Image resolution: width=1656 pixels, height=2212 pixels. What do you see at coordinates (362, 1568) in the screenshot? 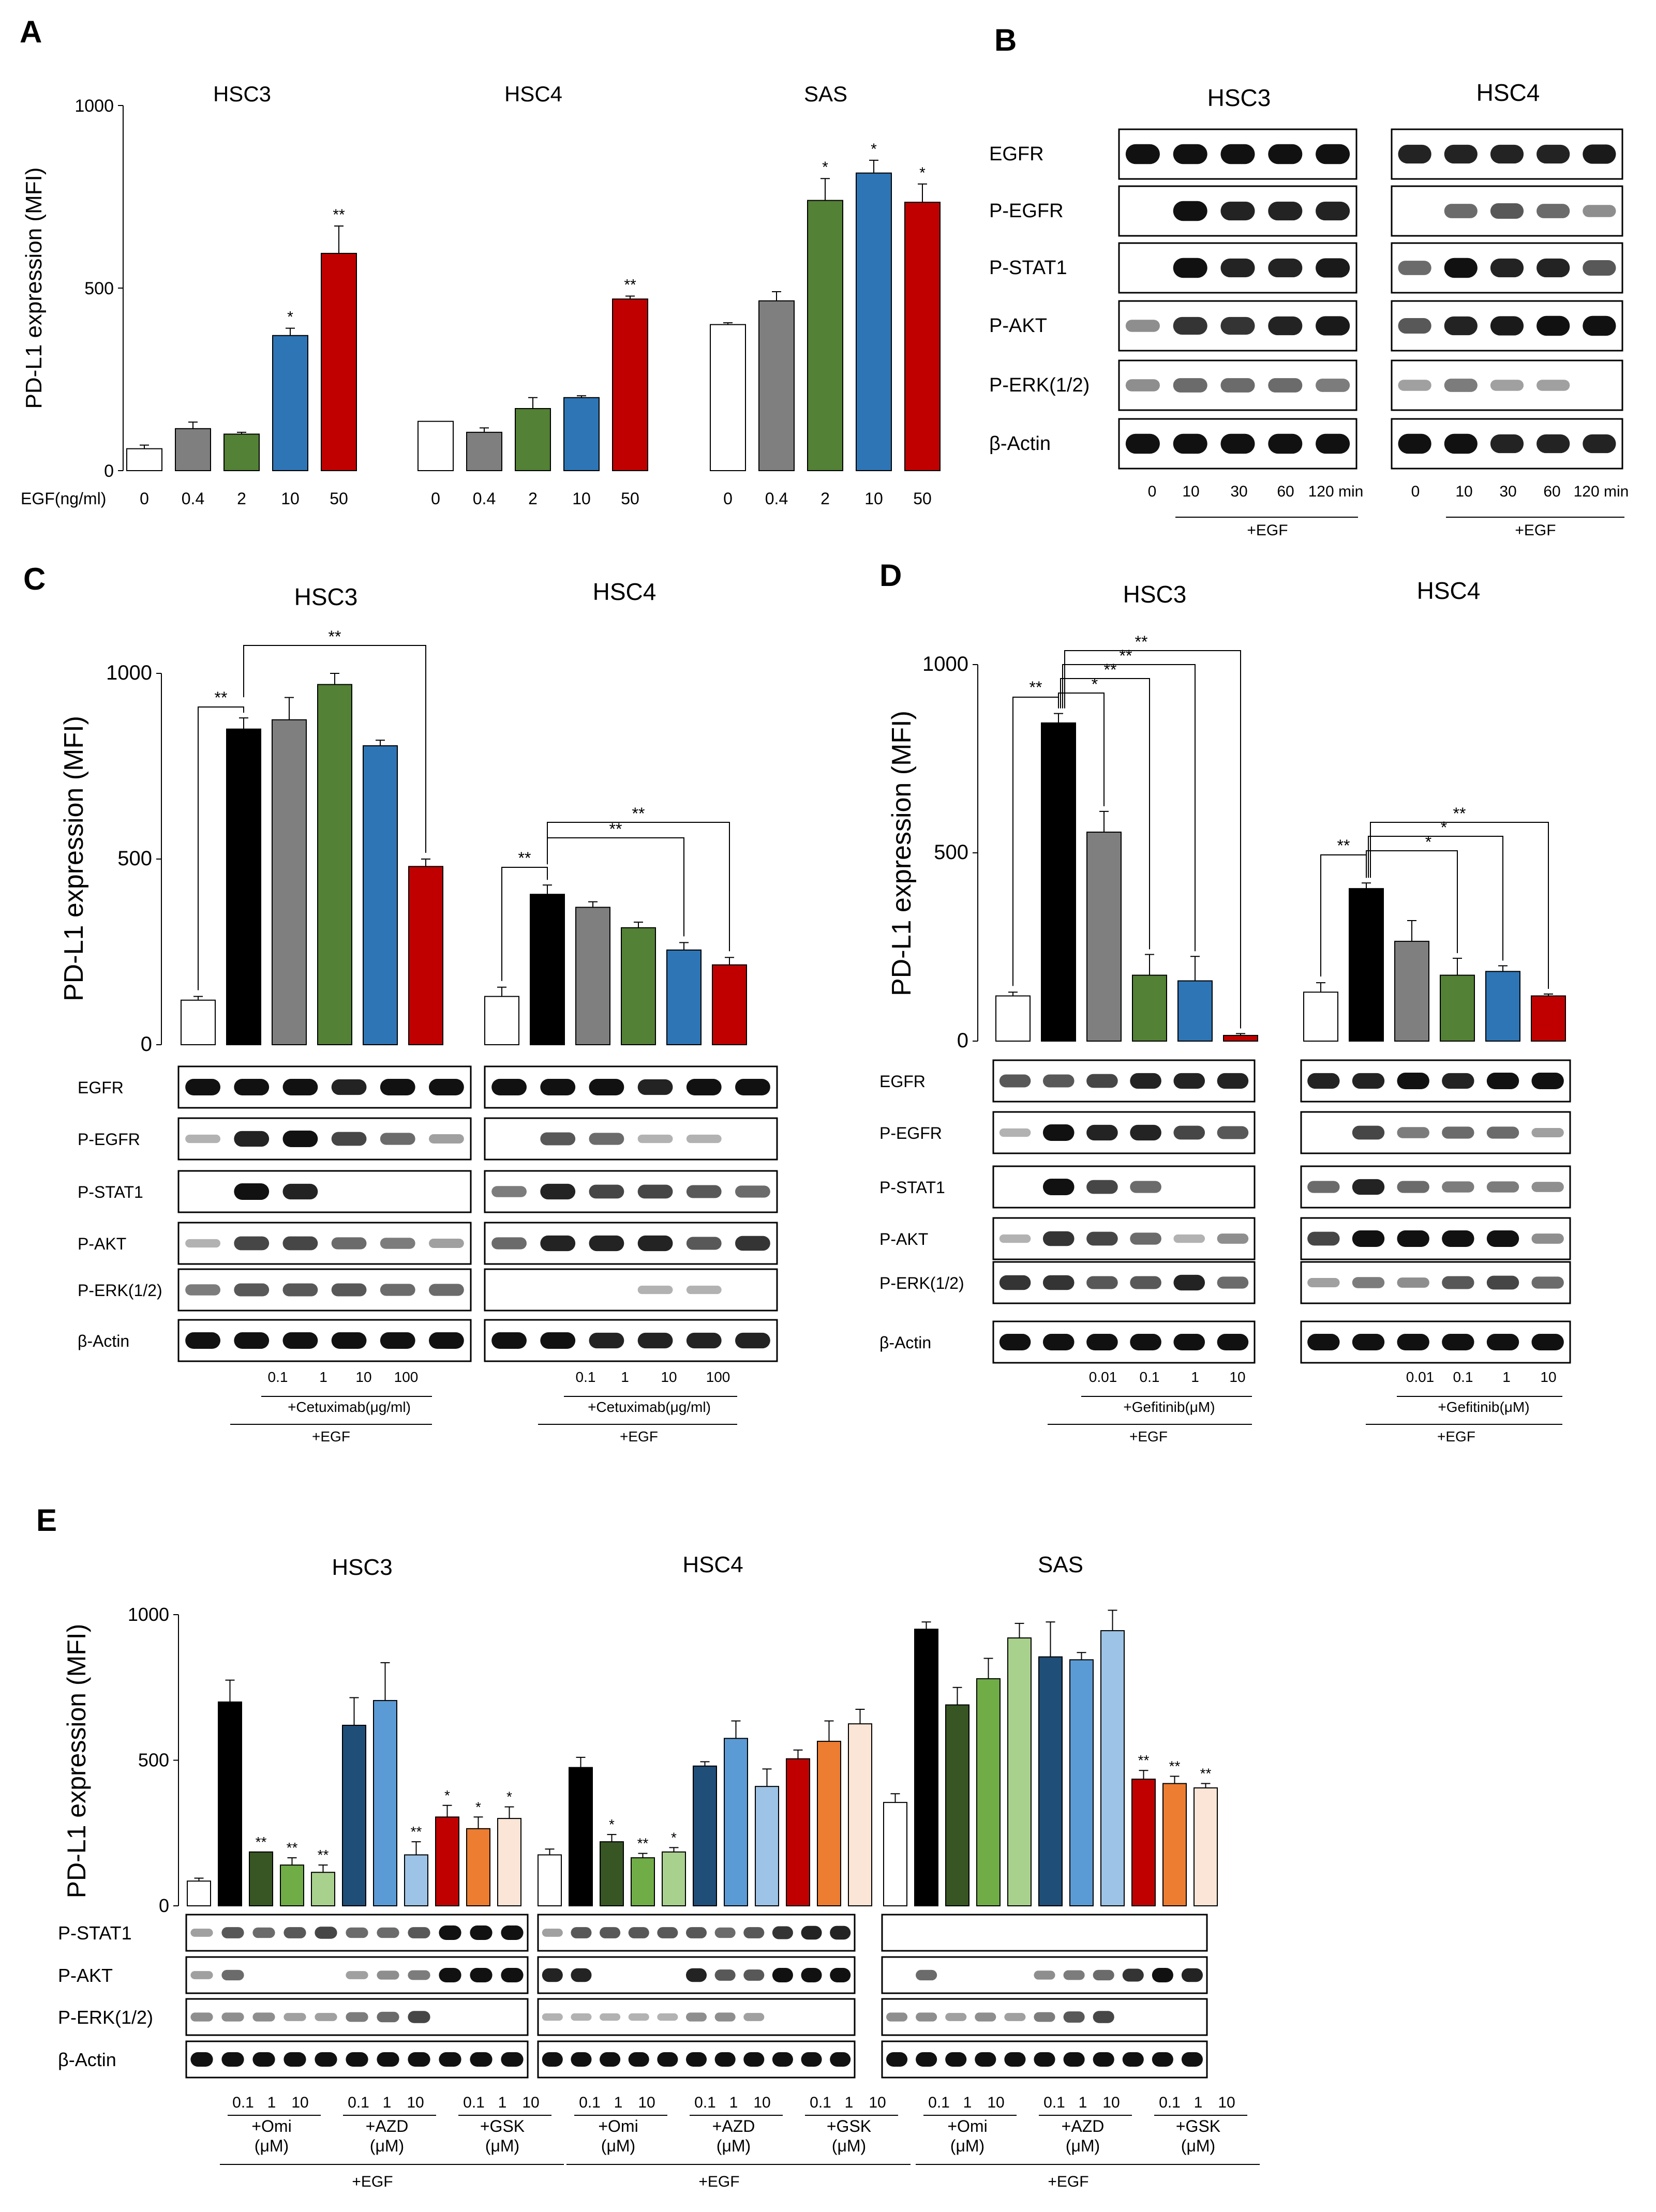
I see `e-group-title-0: HSC3` at bounding box center [362, 1568].